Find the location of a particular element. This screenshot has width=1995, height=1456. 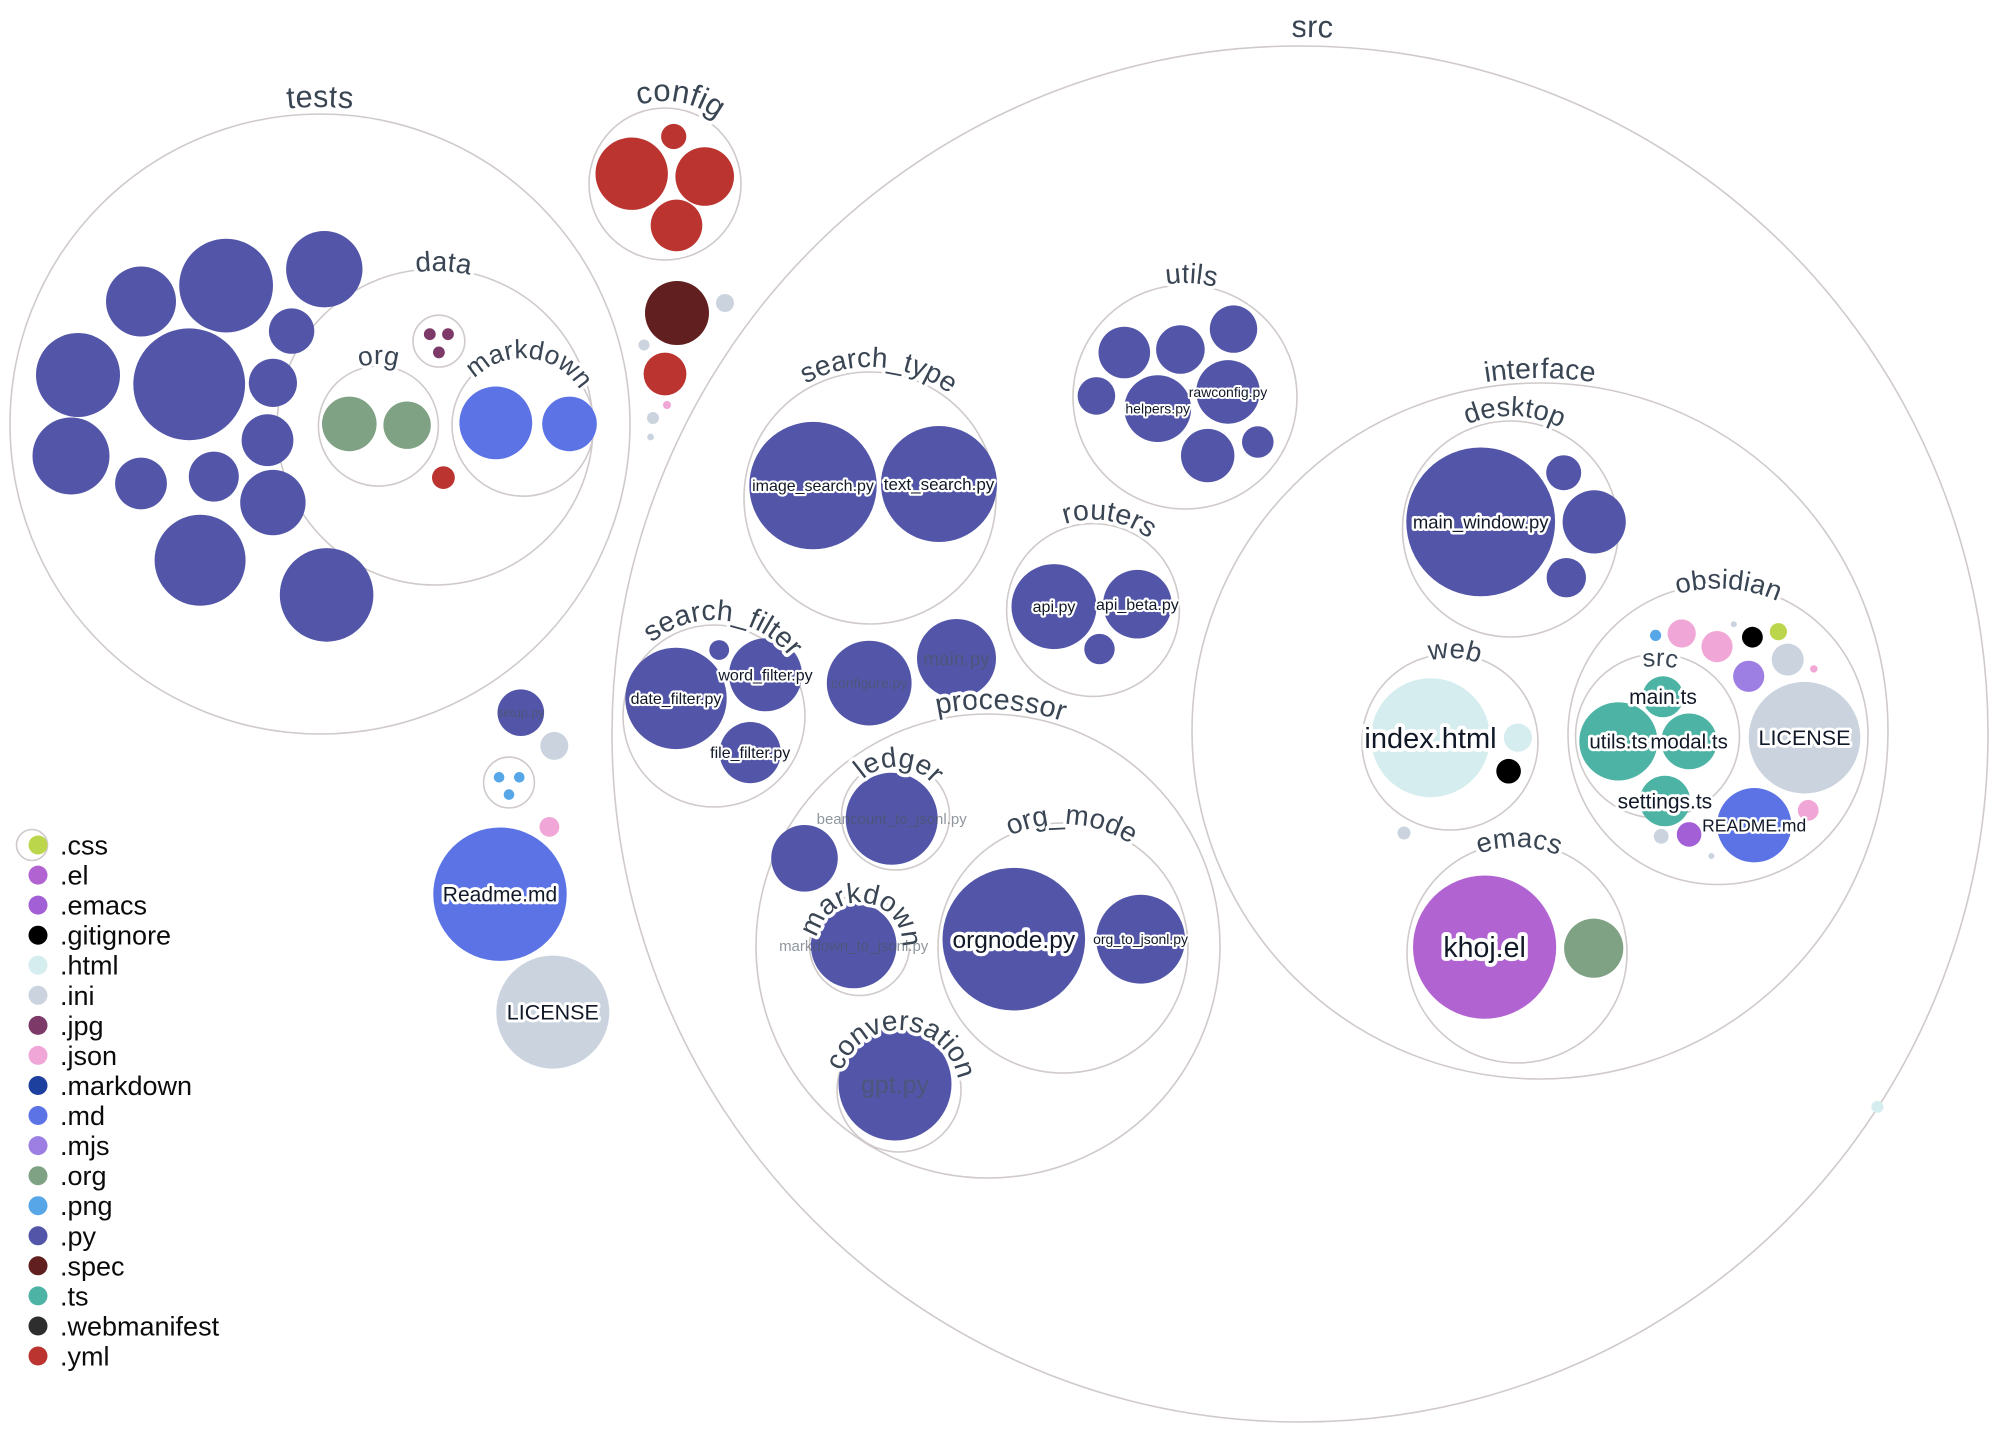

svg-text: api.py is located at coordinates (1054, 607).